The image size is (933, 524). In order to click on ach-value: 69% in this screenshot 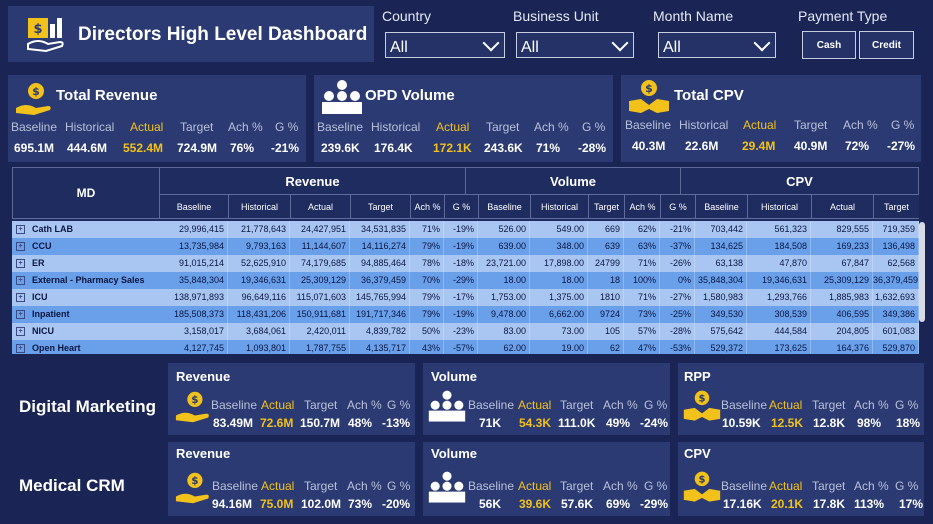, I will do `click(618, 504)`.